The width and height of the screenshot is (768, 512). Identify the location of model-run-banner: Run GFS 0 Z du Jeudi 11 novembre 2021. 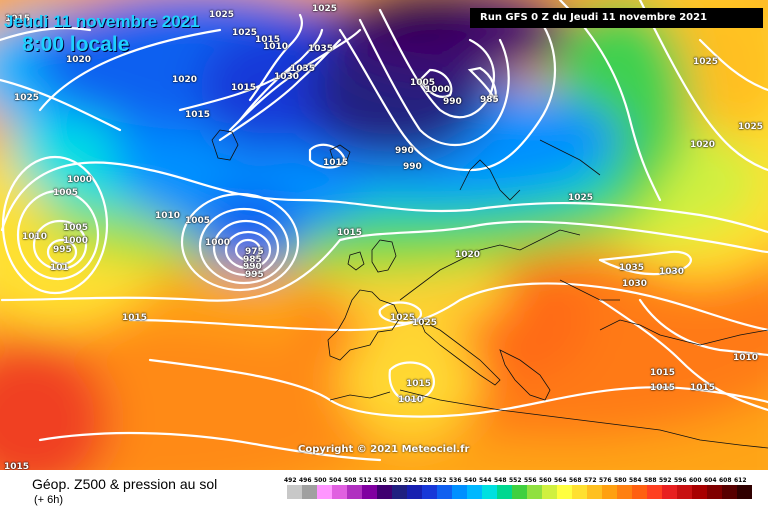
(616, 18).